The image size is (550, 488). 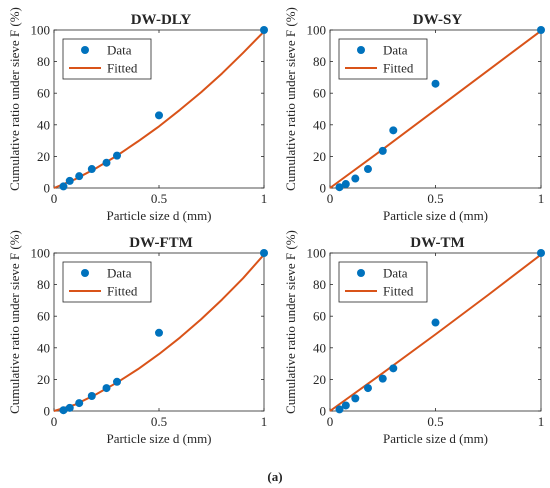 What do you see at coordinates (274, 476) in the screenshot?
I see `figure-caption: (a)` at bounding box center [274, 476].